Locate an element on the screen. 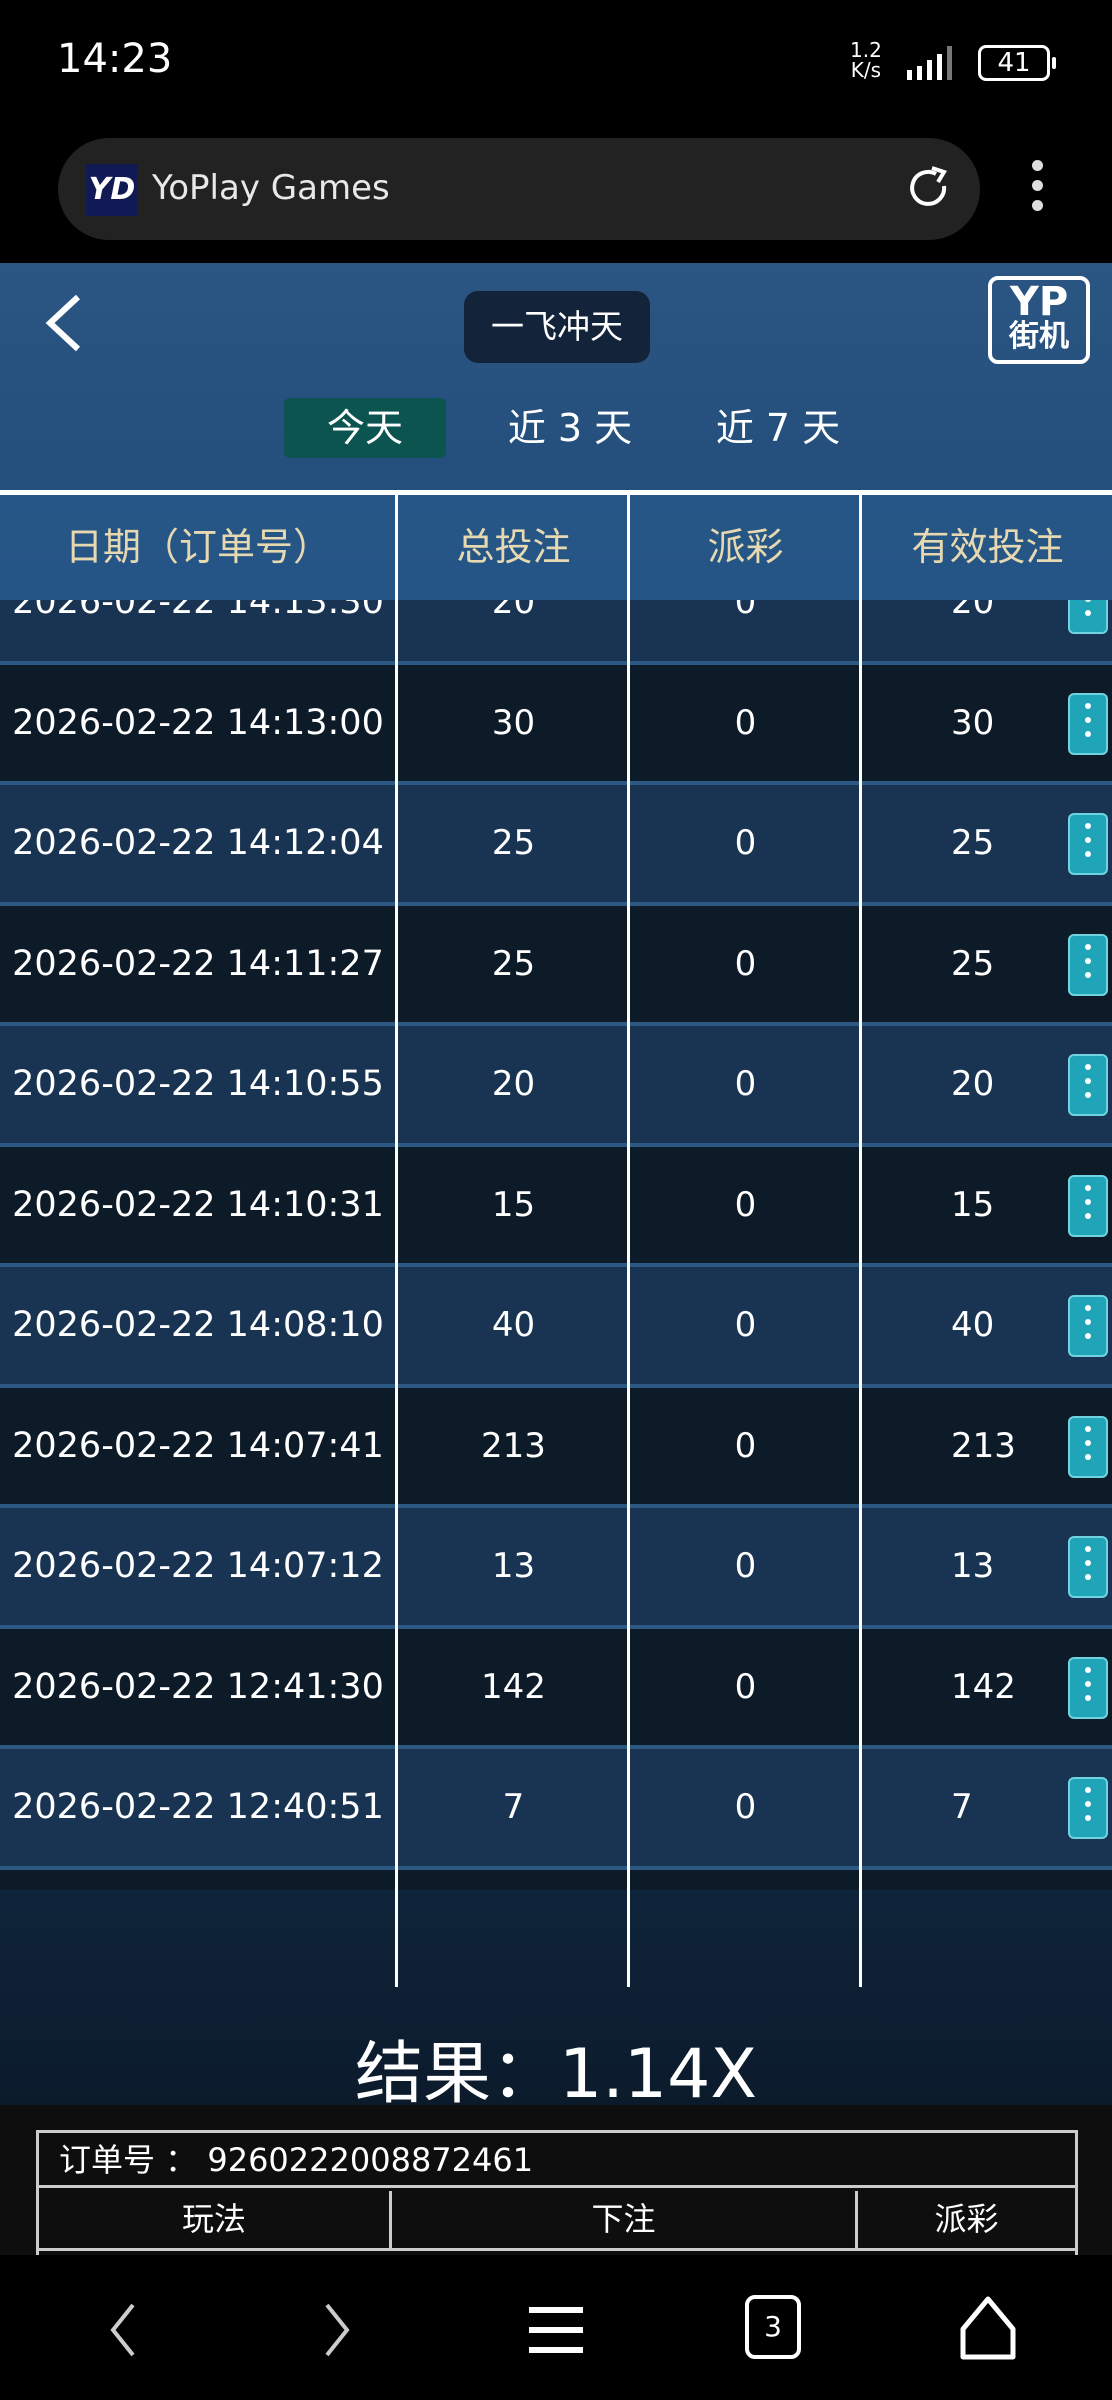  reload-icon is located at coordinates (929, 189).